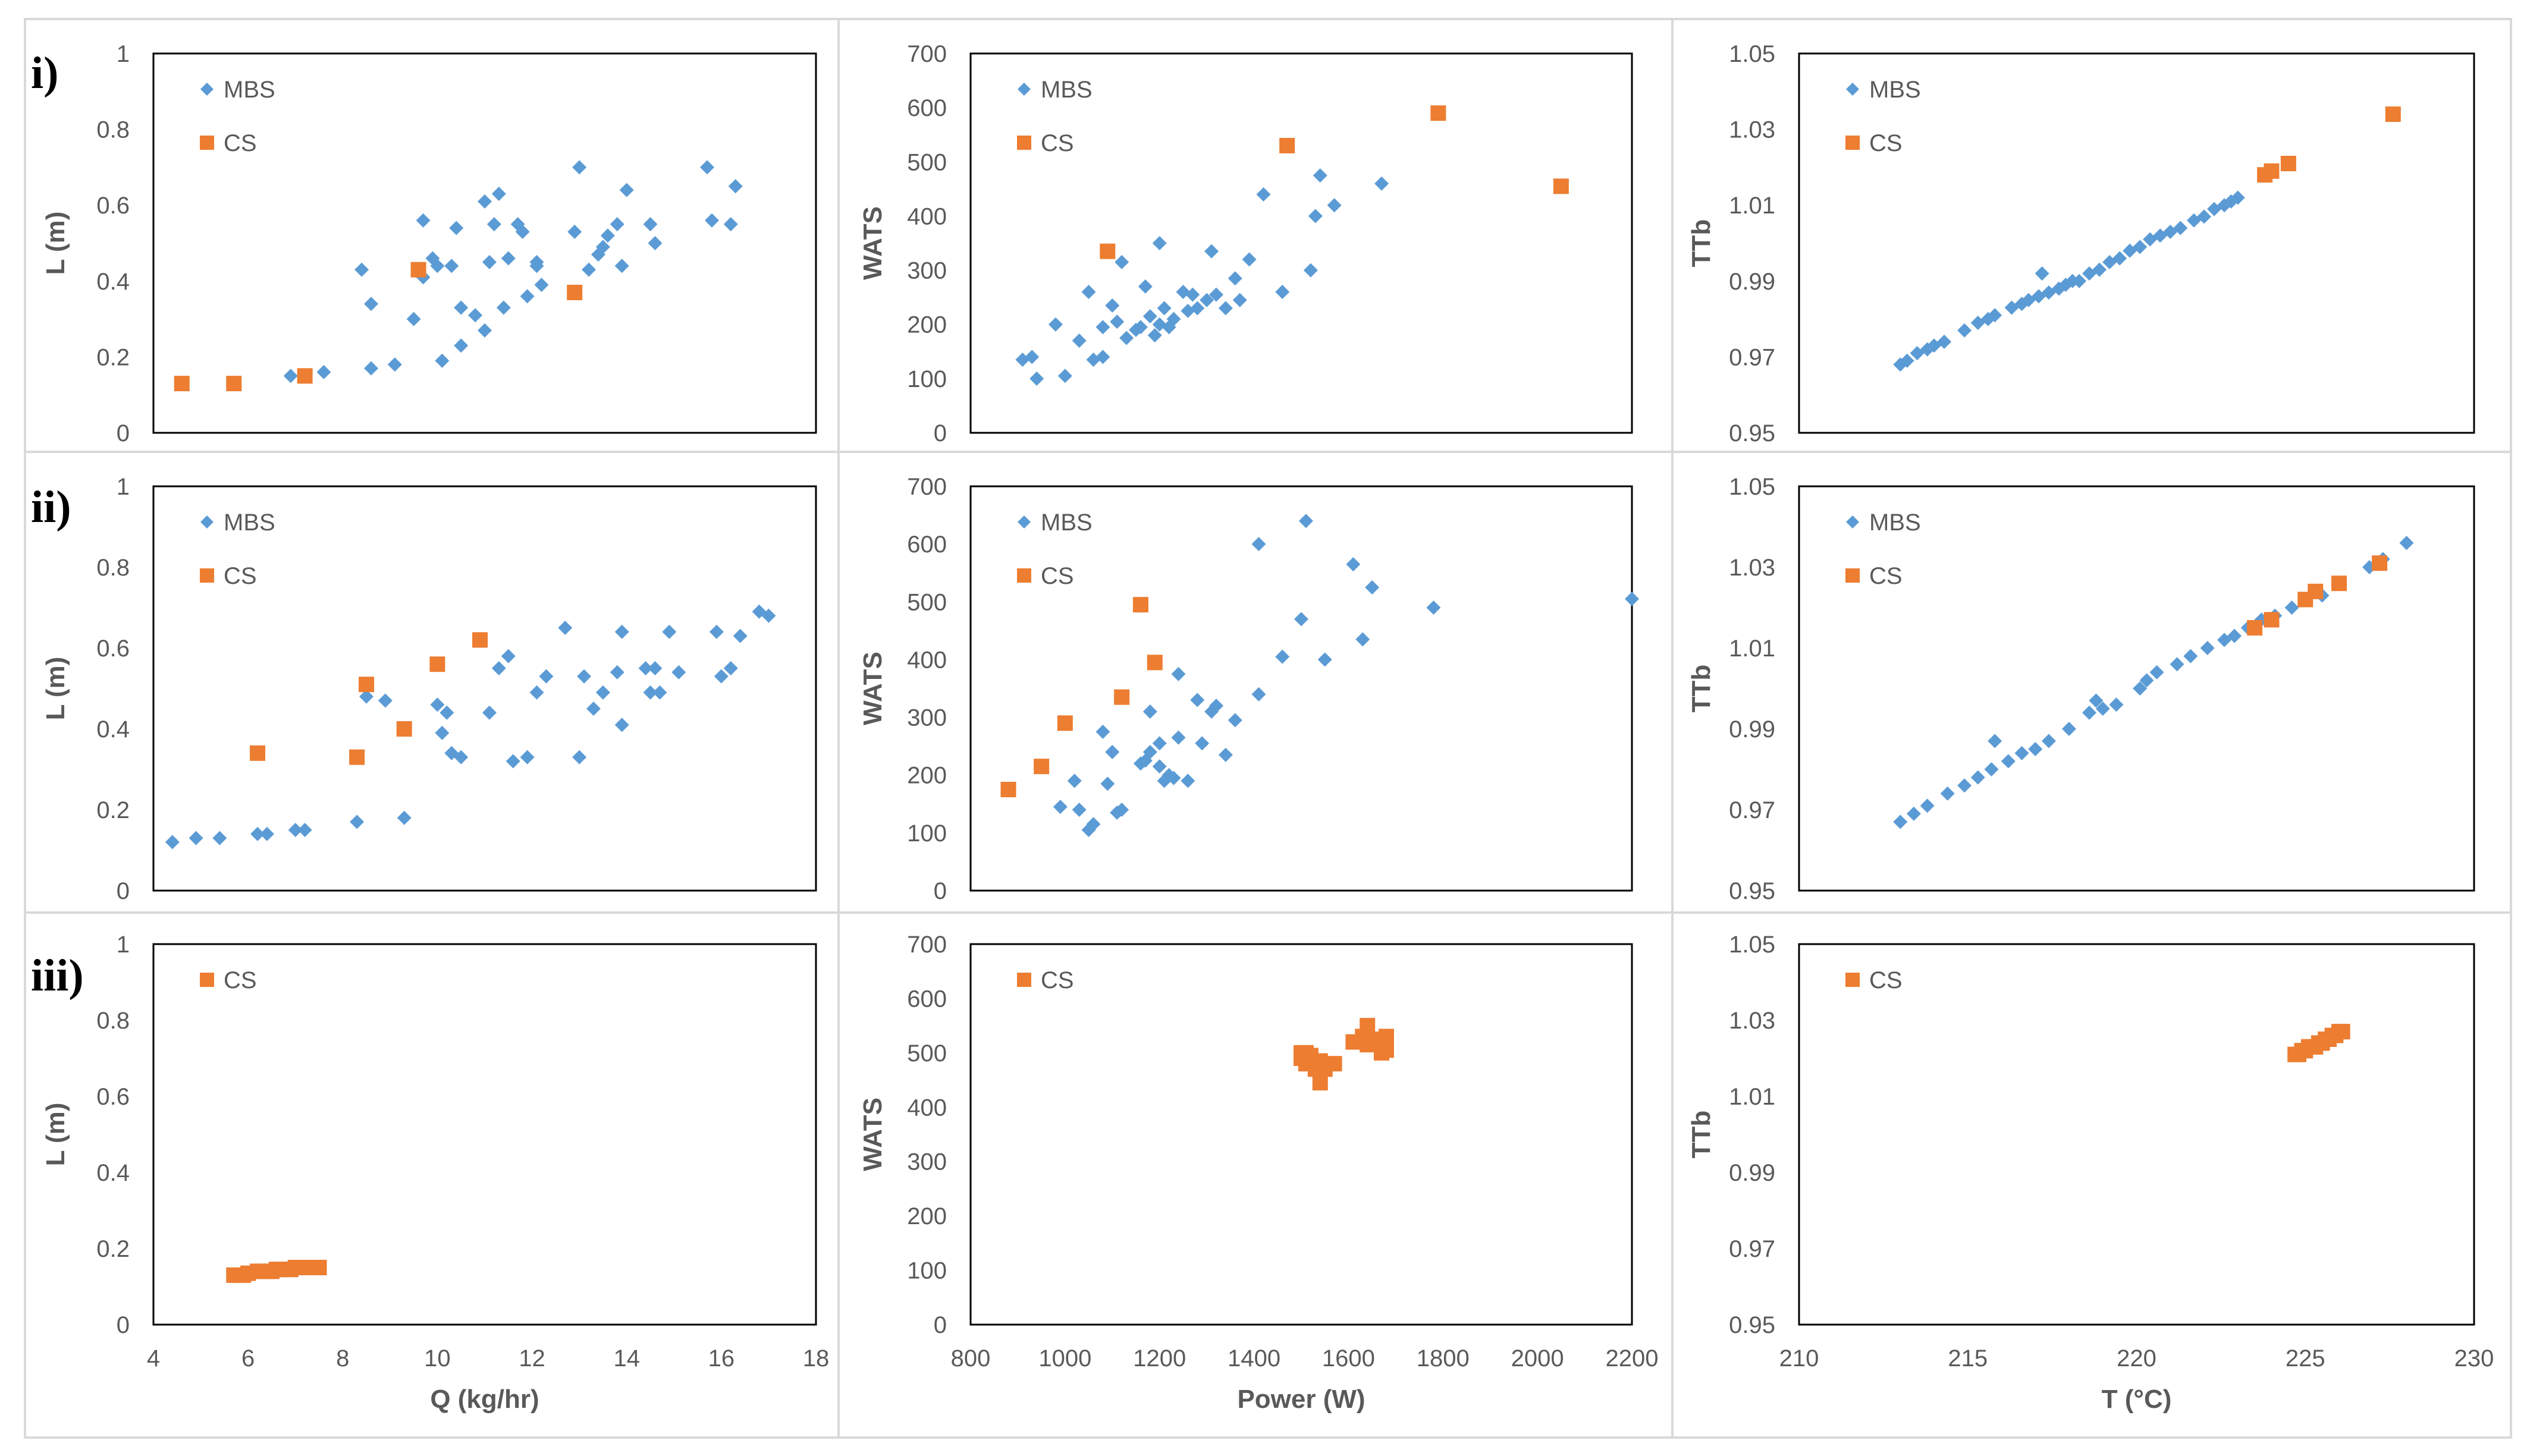 This screenshot has width=2527, height=1456. I want to click on legend-label-mbs: MBS, so click(1895, 523).